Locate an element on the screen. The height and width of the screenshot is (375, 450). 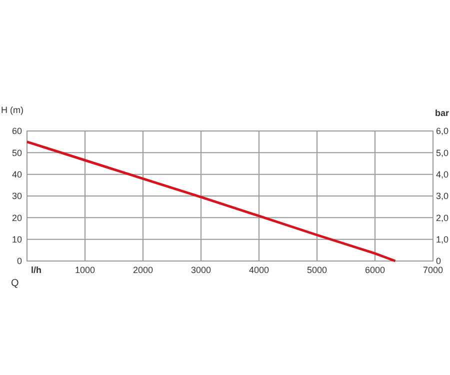
y-axis-title: H (m) is located at coordinates (12, 110).